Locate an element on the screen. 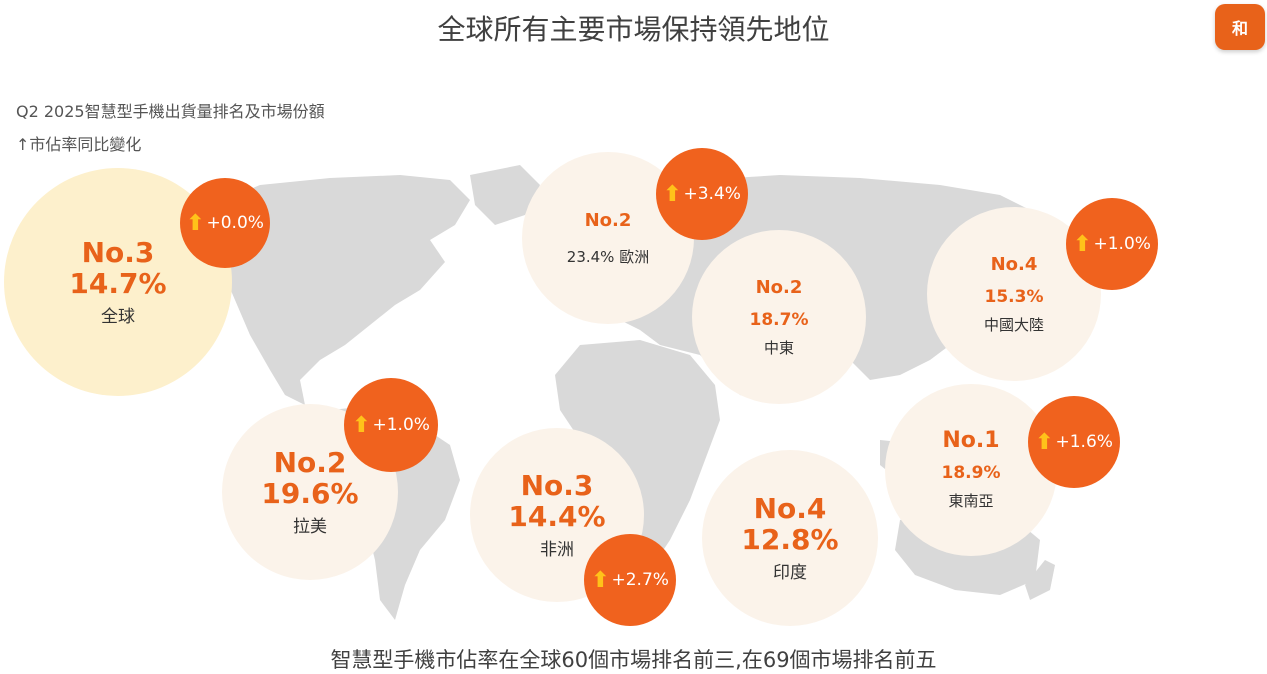  new-zealand-shape is located at coordinates (1040, 580).